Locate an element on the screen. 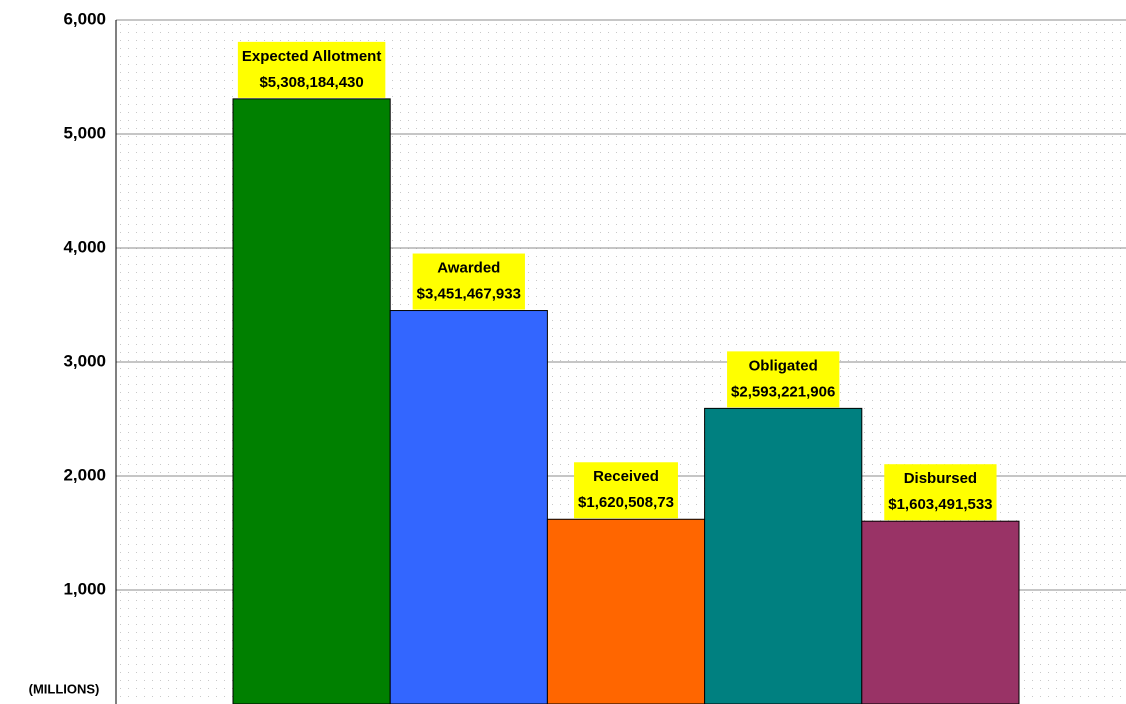  y-axis-label: (MILLIONS) is located at coordinates (64, 688).